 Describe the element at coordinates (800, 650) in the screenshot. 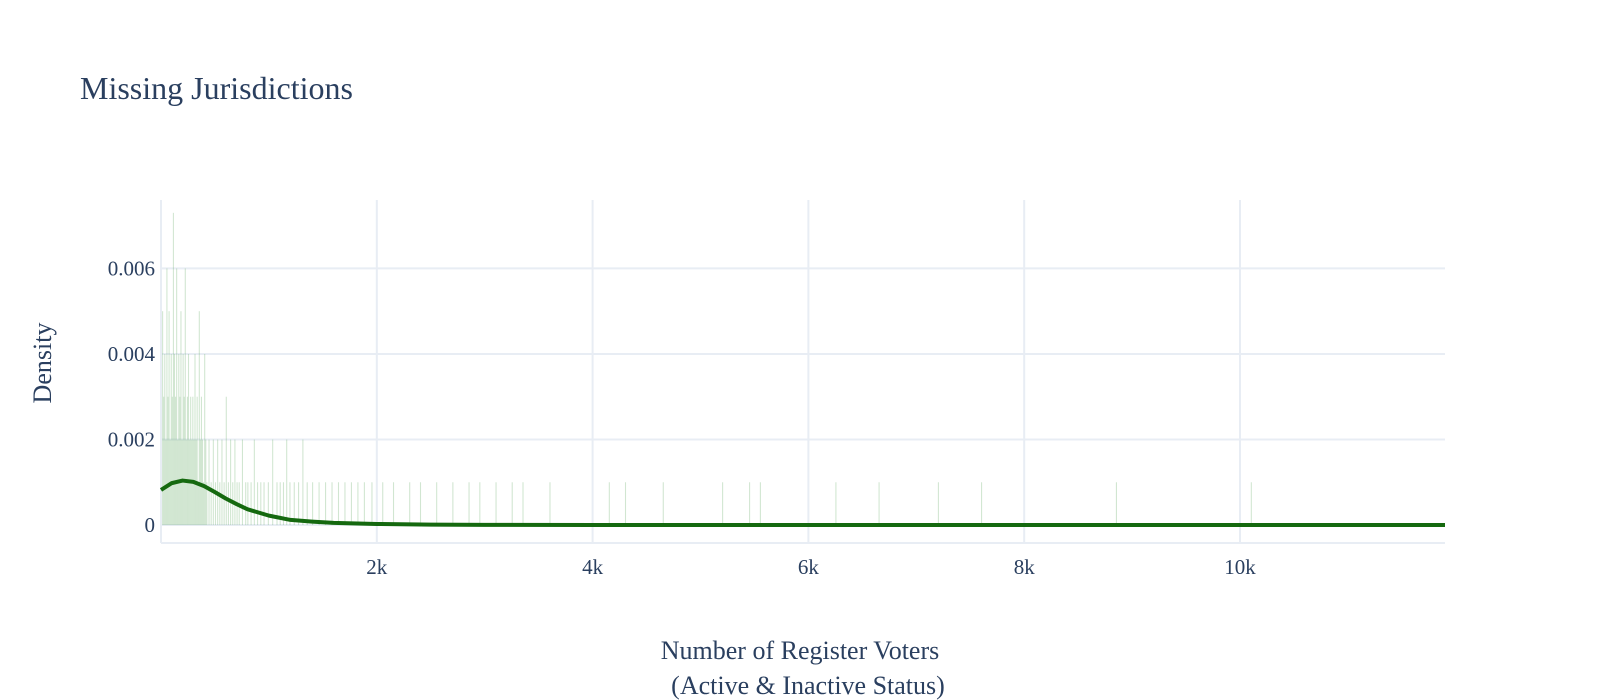

I see `x-axis-title-line1: Number of Register Voters` at that location.